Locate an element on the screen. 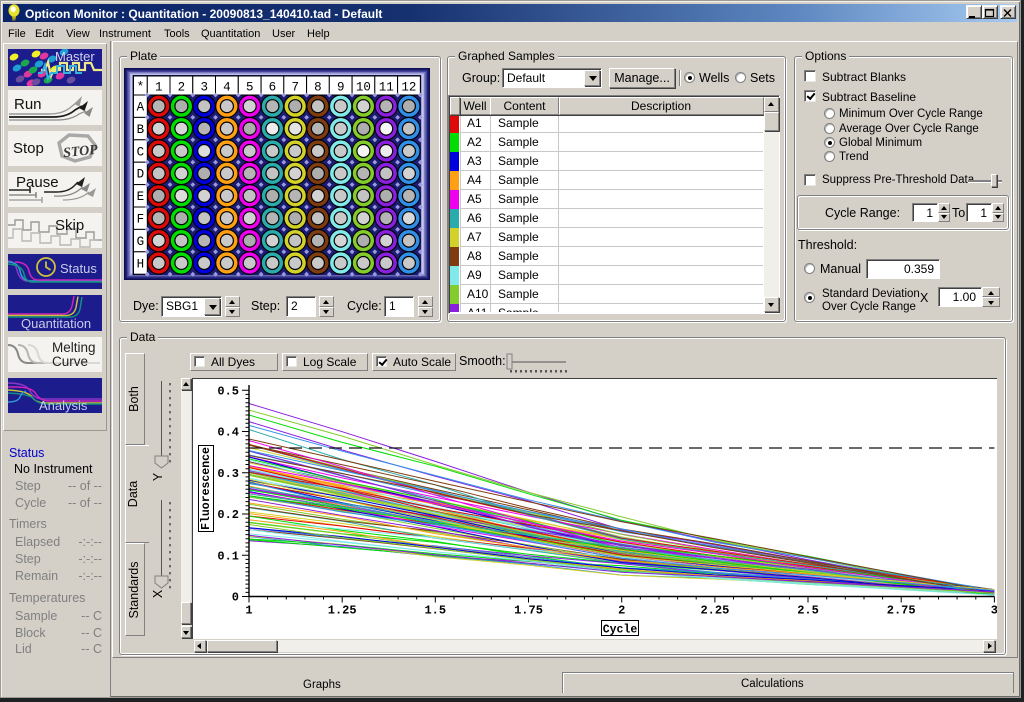  svg-text: Run is located at coordinates (28, 104).